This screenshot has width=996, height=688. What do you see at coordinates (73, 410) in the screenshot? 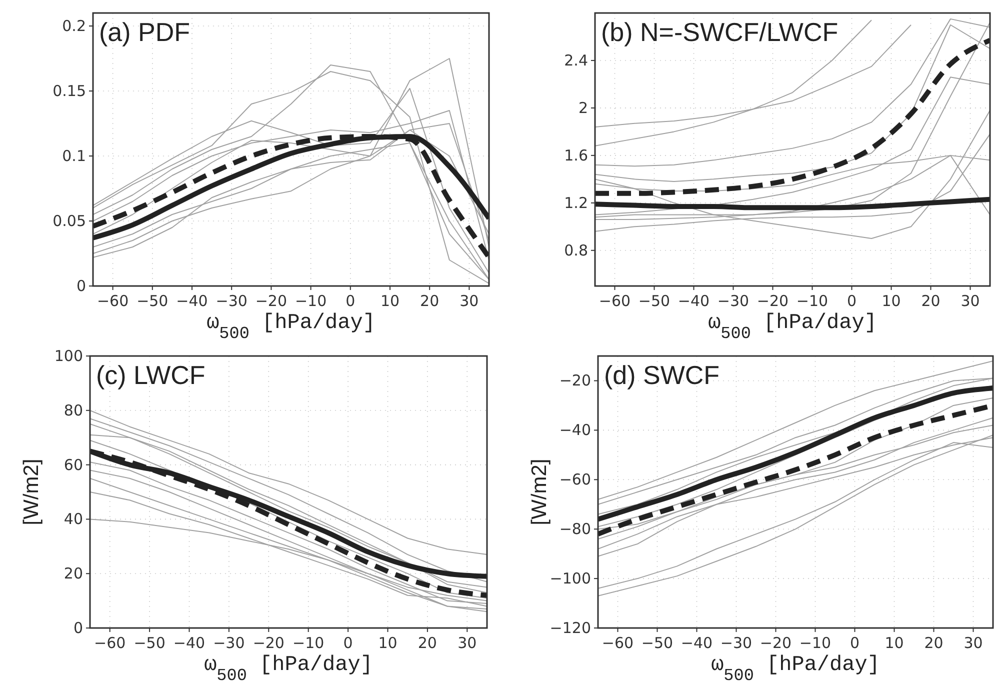
I see `y-tick-label: 80` at bounding box center [73, 410].